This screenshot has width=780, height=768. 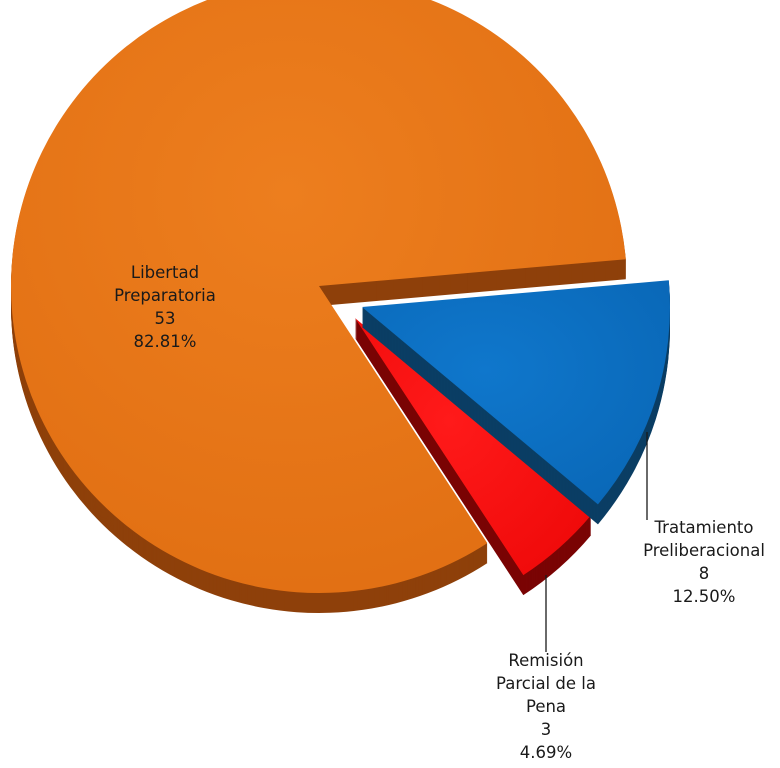 I want to click on label-percent: 12.50%, so click(x=704, y=596).